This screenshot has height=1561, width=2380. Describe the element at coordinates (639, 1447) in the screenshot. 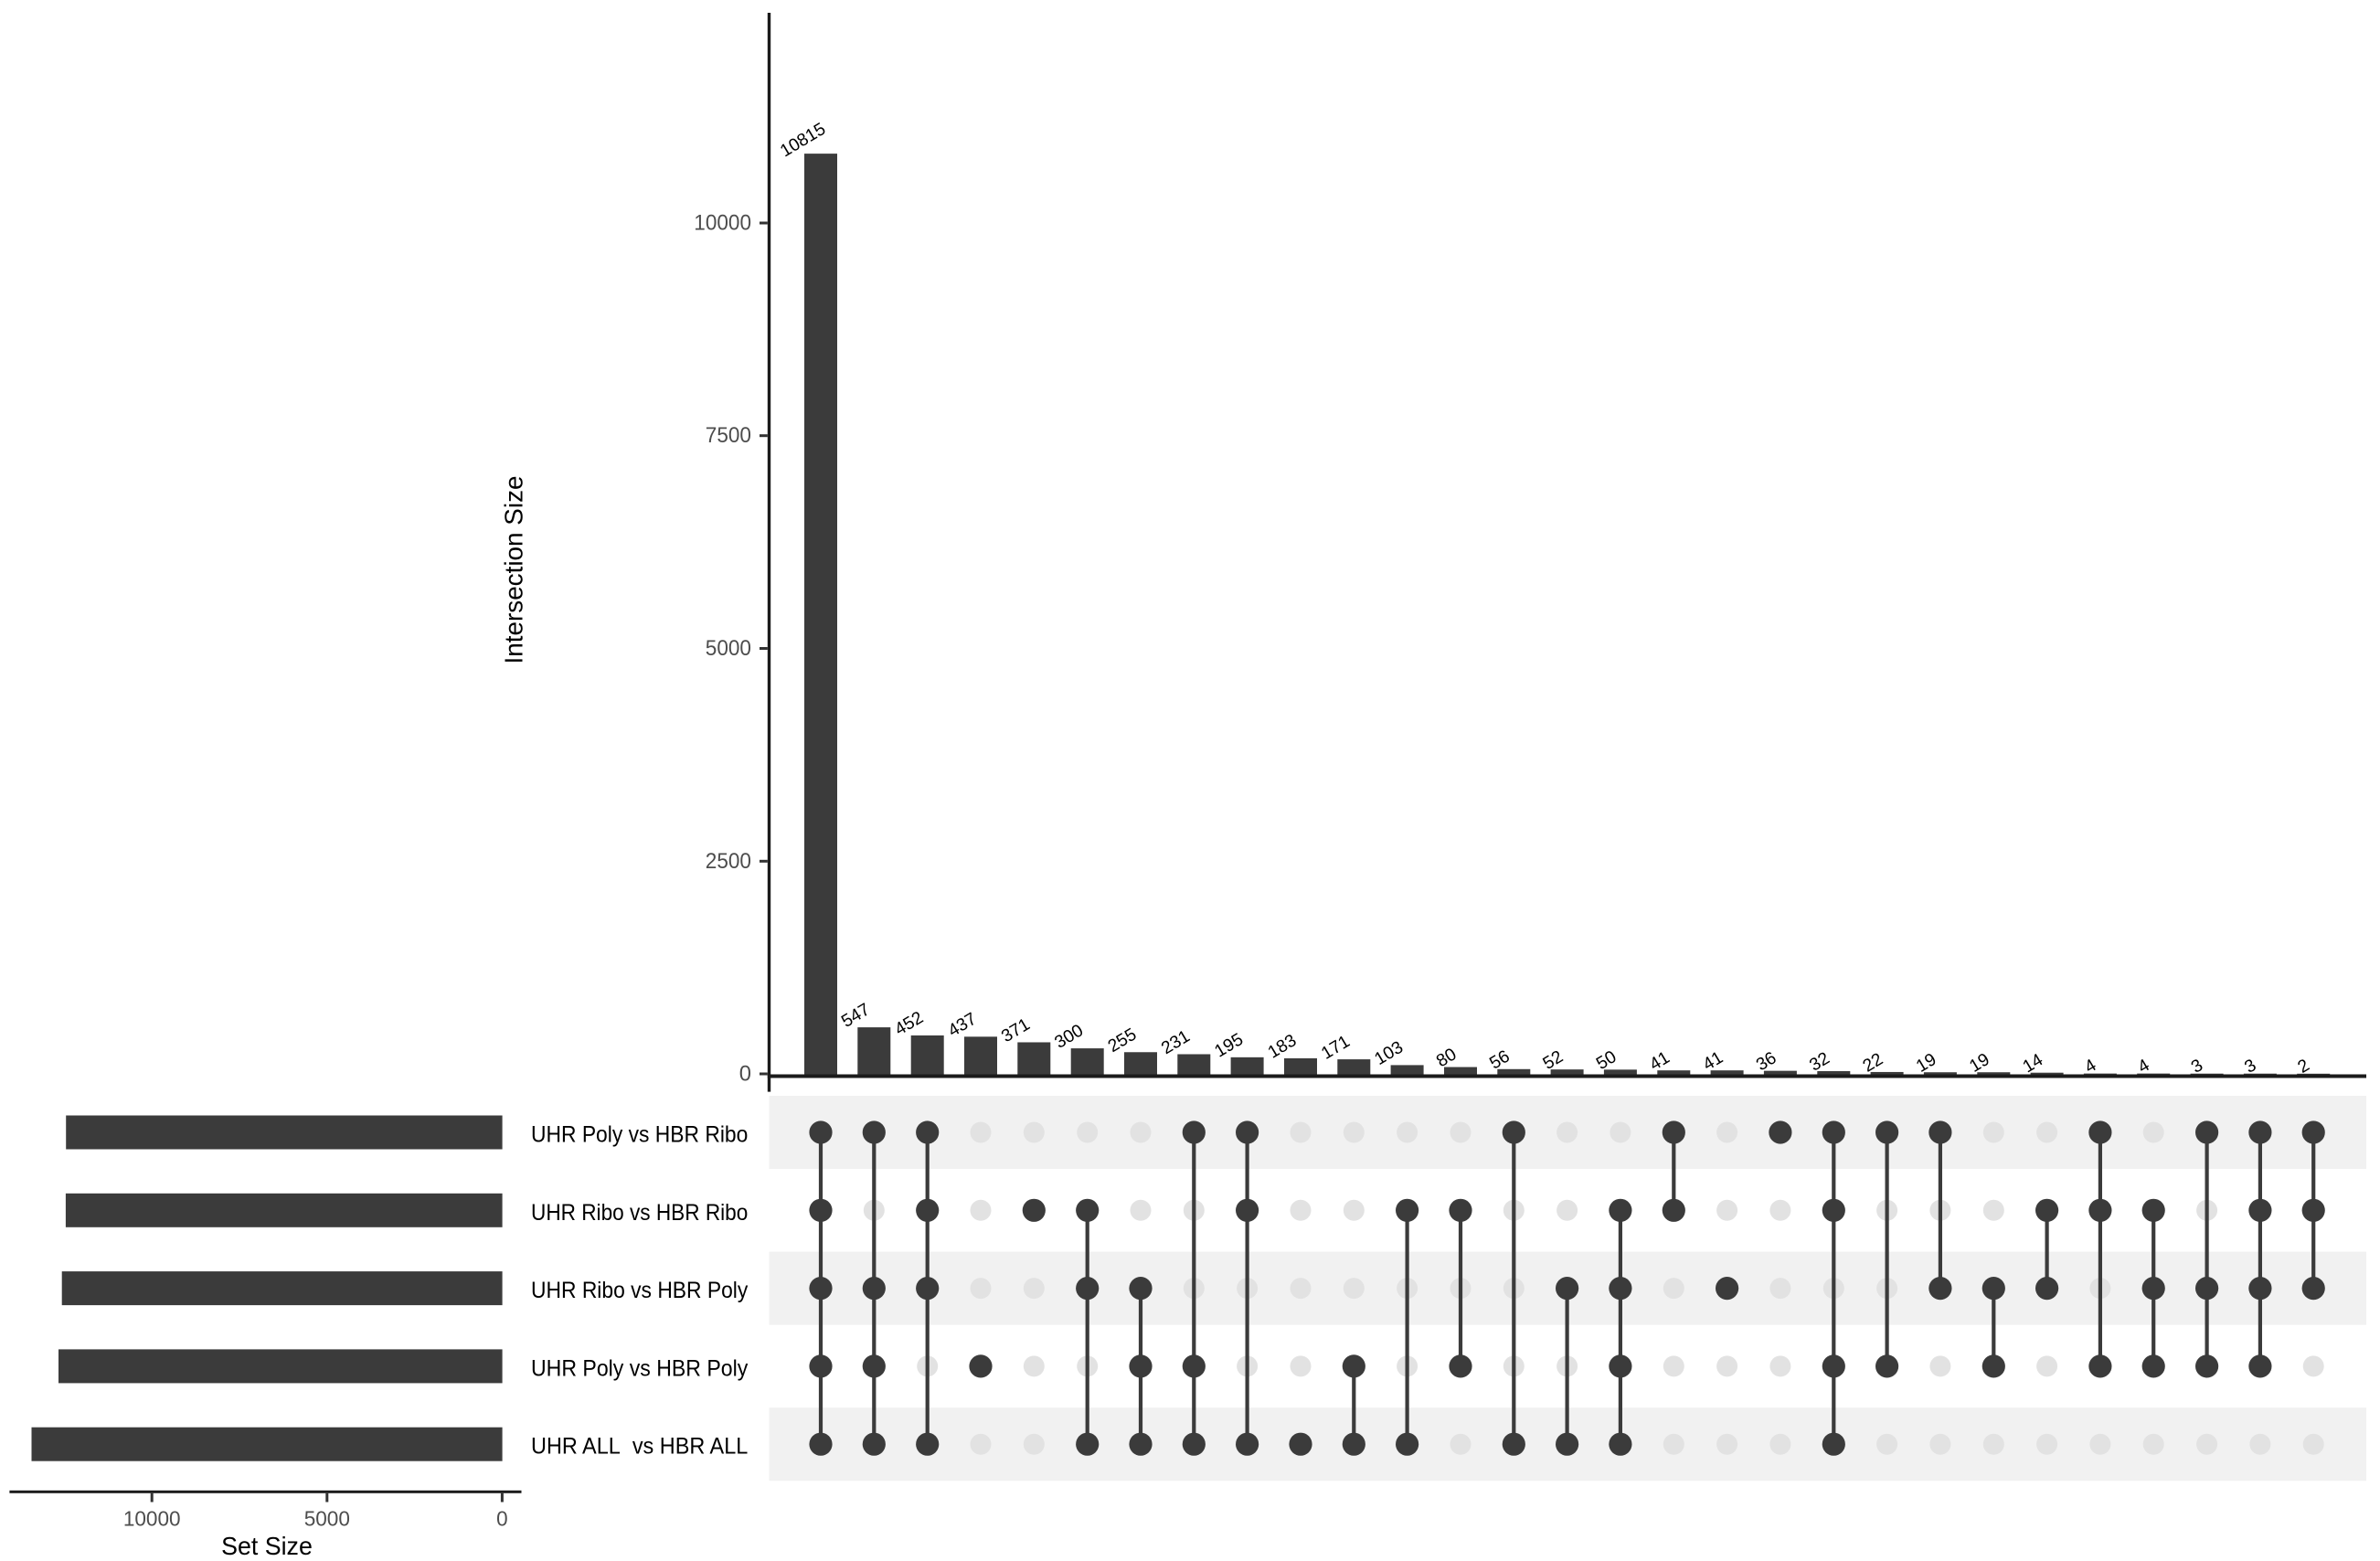

I see `svg-text: UHR ALL vs HBR ALL` at that location.